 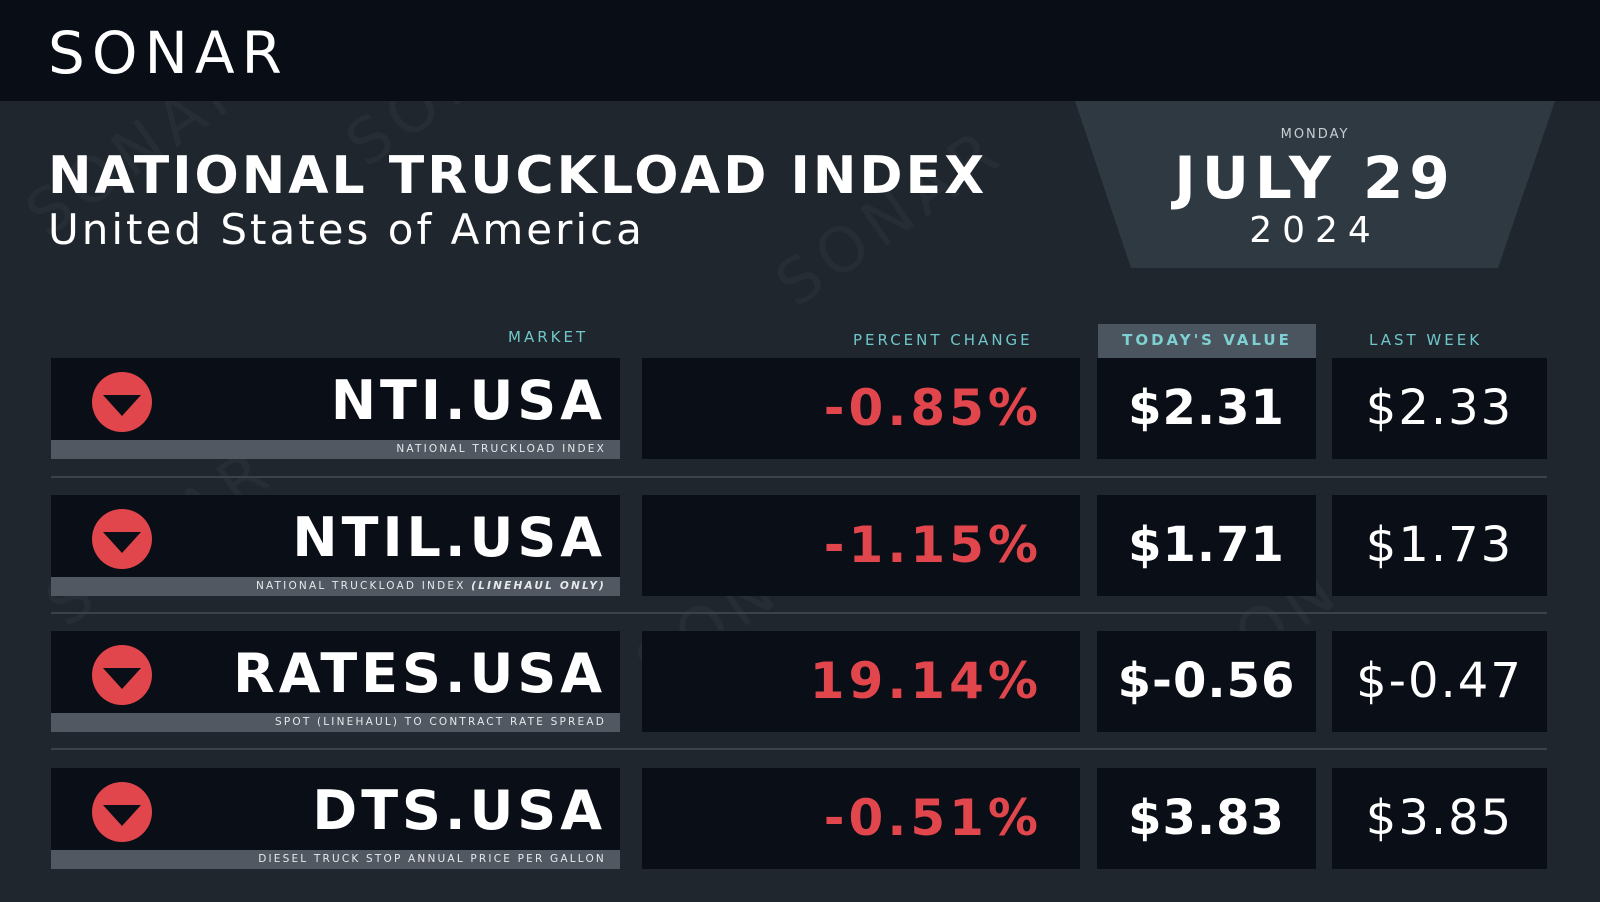 What do you see at coordinates (932, 408) in the screenshot?
I see `percent-change-value: -0.85%` at bounding box center [932, 408].